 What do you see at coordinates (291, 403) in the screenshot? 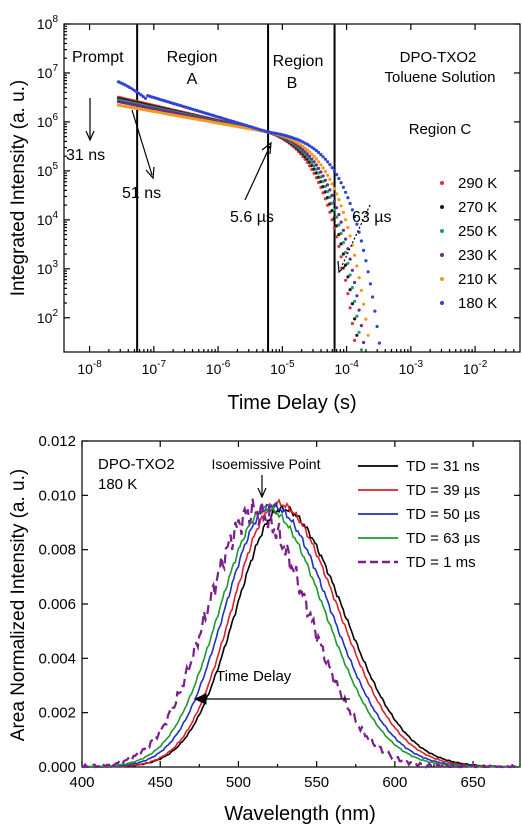
I see `decay-x-axis-label: Time Delay (s)` at bounding box center [291, 403].